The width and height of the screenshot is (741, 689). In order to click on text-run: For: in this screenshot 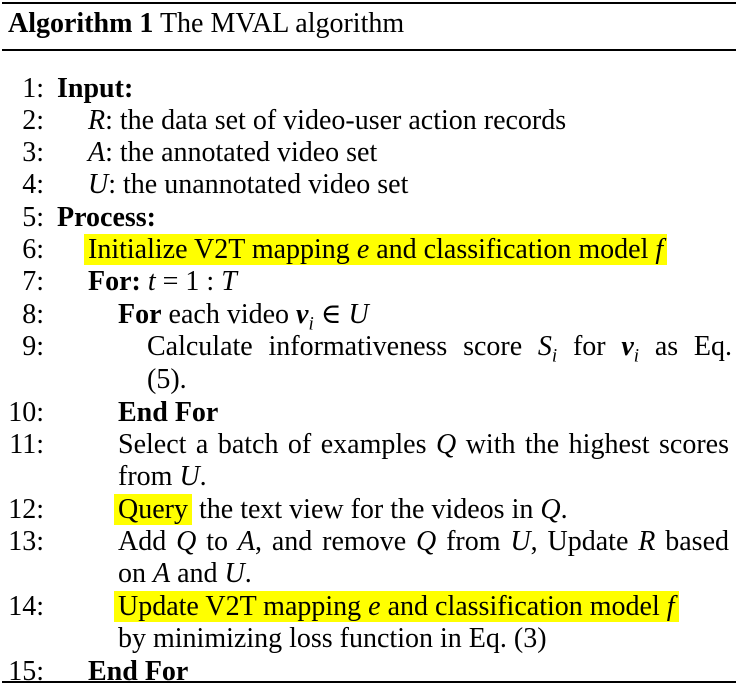, I will do `click(114, 281)`.